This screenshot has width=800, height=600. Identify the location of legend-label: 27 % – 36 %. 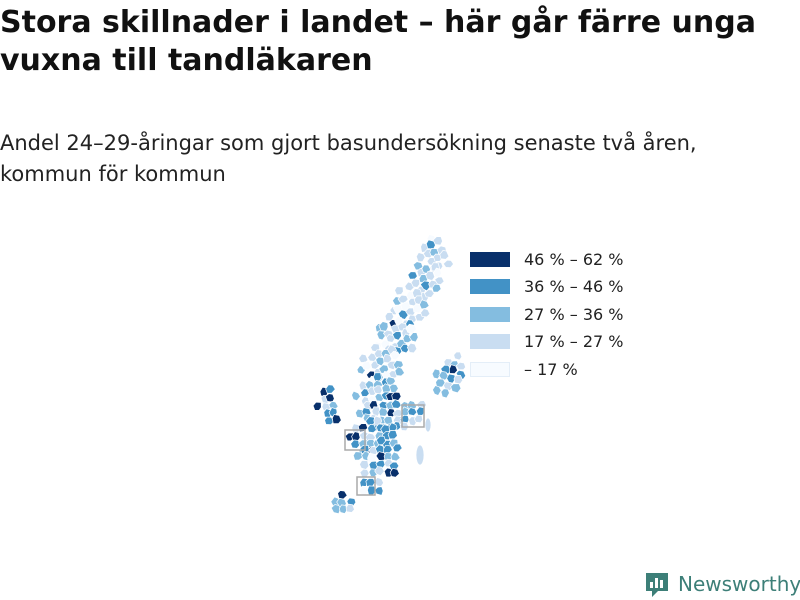
(574, 314).